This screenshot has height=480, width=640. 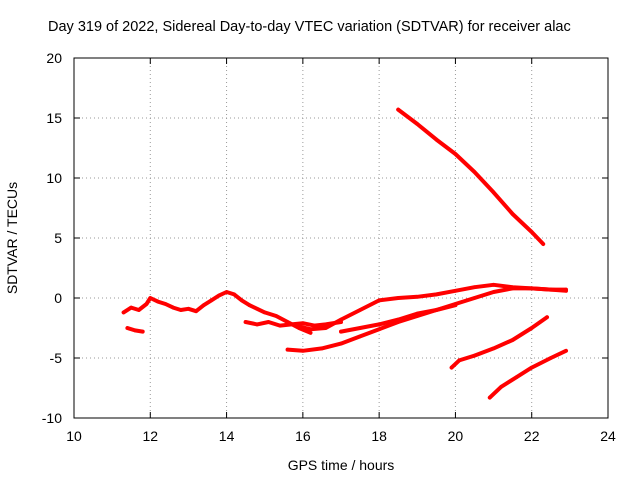 I want to click on y-tick-label: -10, so click(x=52, y=418).